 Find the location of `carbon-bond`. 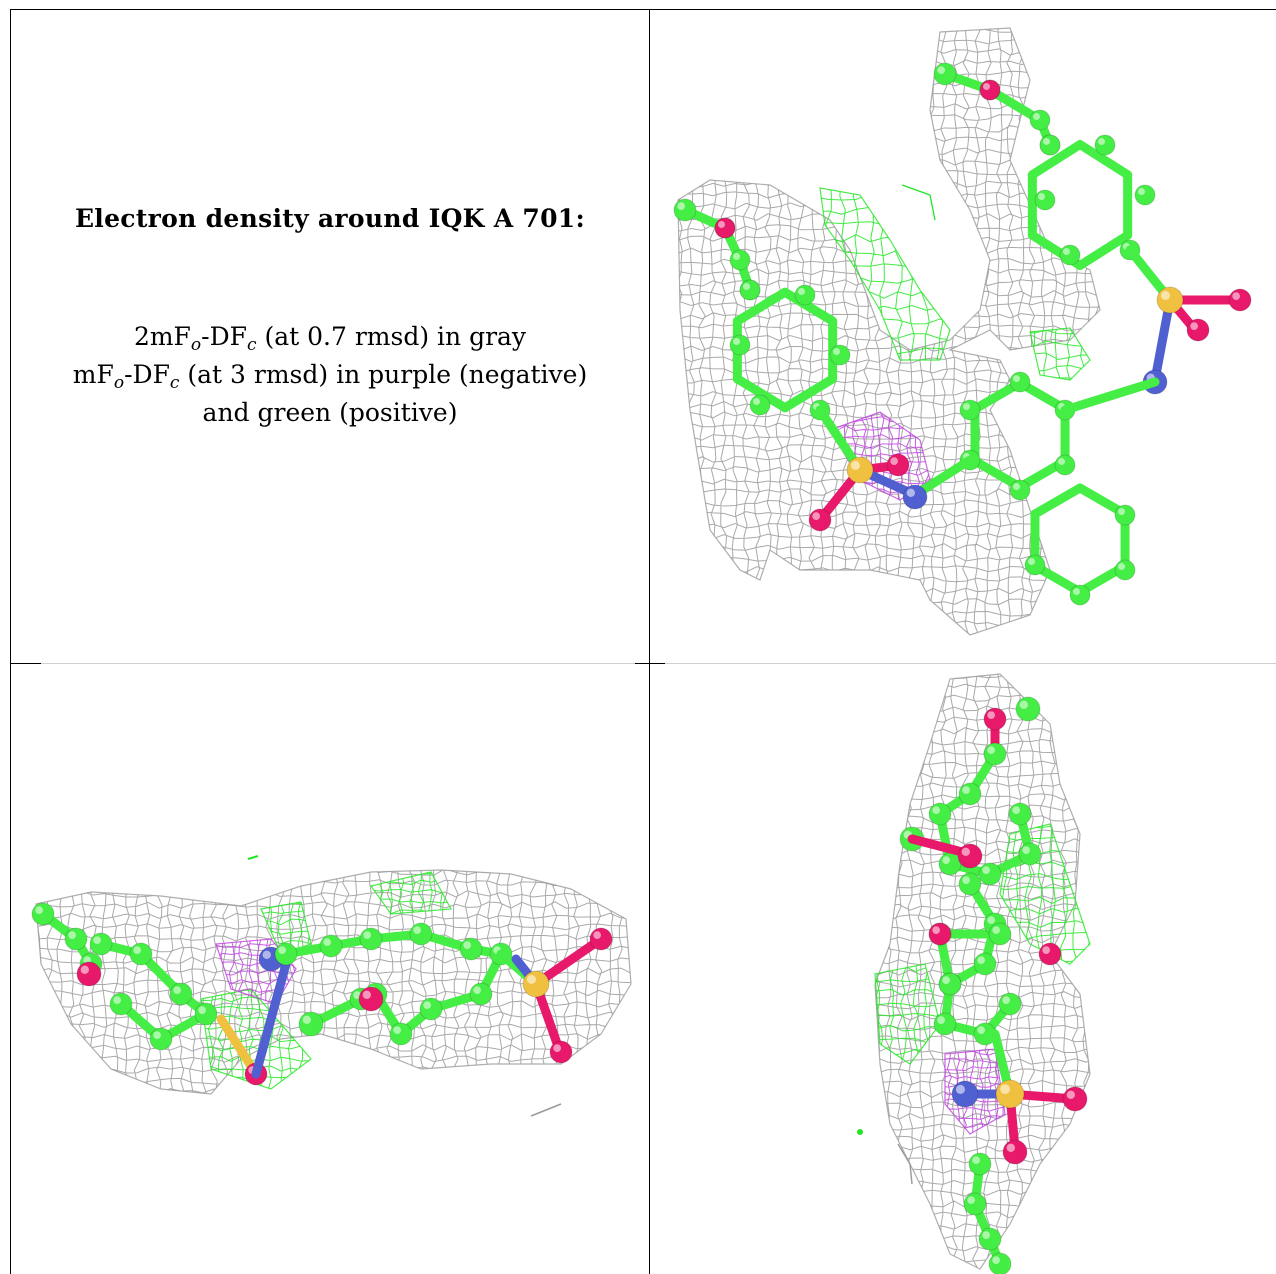

carbon-bond is located at coordinates (942, 477).